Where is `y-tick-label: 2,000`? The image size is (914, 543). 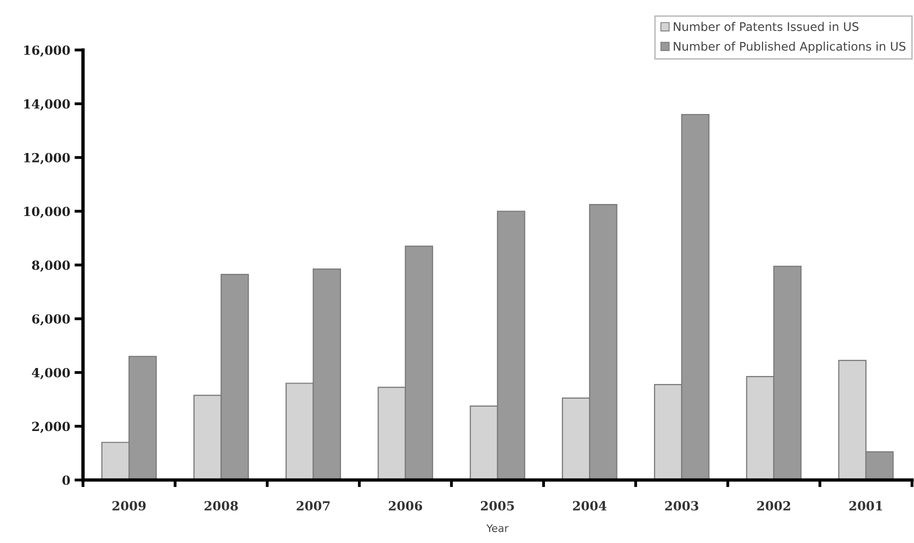 y-tick-label: 2,000 is located at coordinates (51, 428).